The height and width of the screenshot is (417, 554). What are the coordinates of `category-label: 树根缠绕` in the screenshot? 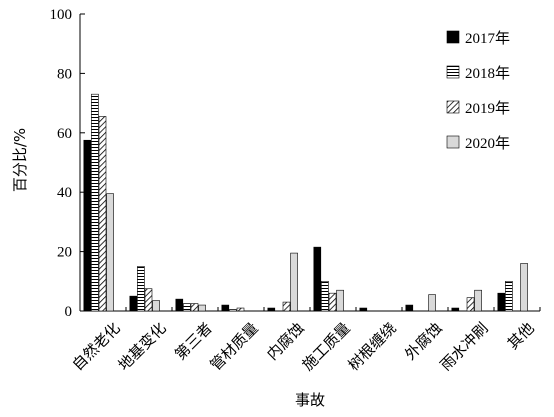 It's located at (372, 346).